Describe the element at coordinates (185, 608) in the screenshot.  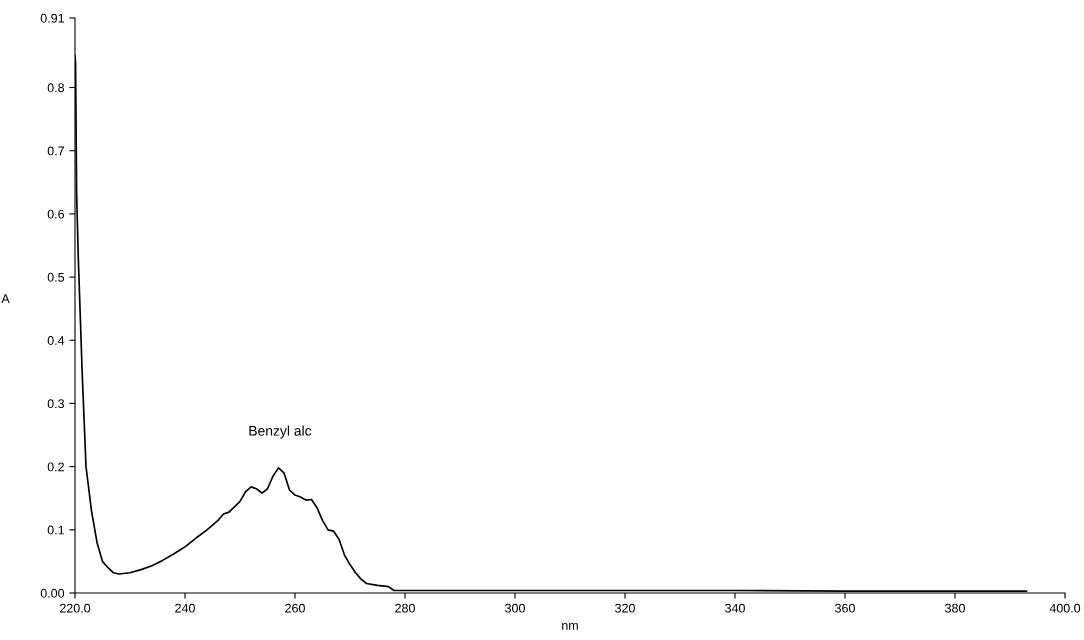
I see `x-tick-label: 240` at that location.